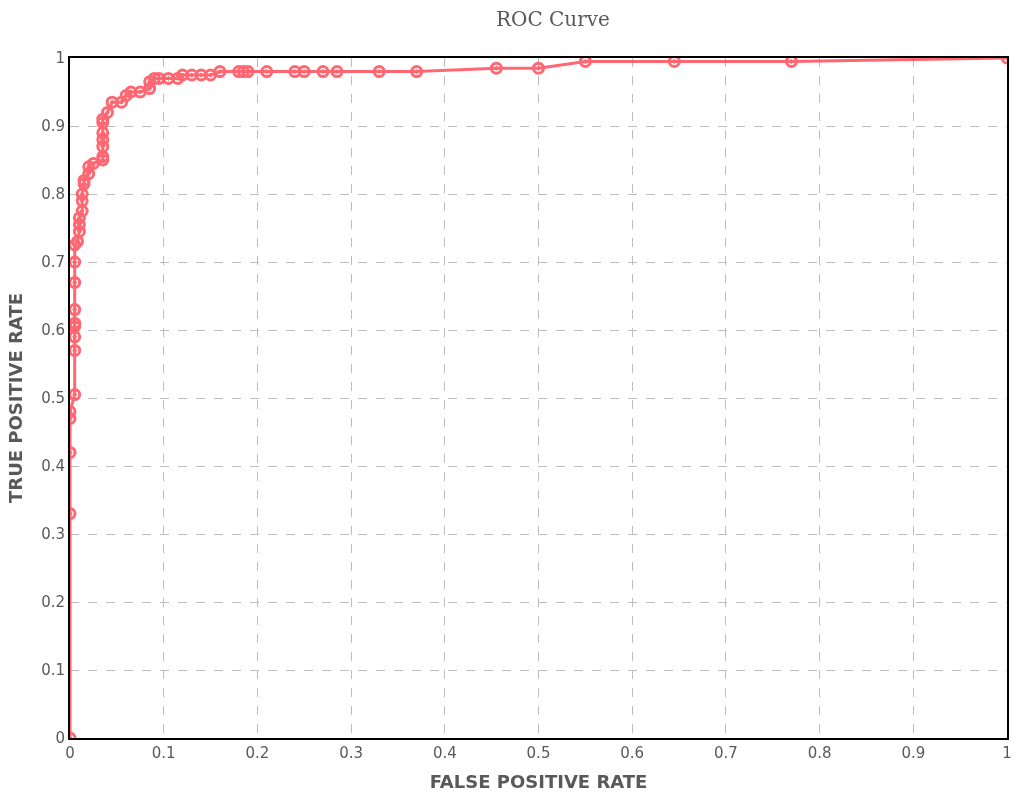 Image resolution: width=1024 pixels, height=801 pixels. What do you see at coordinates (53, 534) in the screenshot?
I see `y-tick-label: 0.3` at bounding box center [53, 534].